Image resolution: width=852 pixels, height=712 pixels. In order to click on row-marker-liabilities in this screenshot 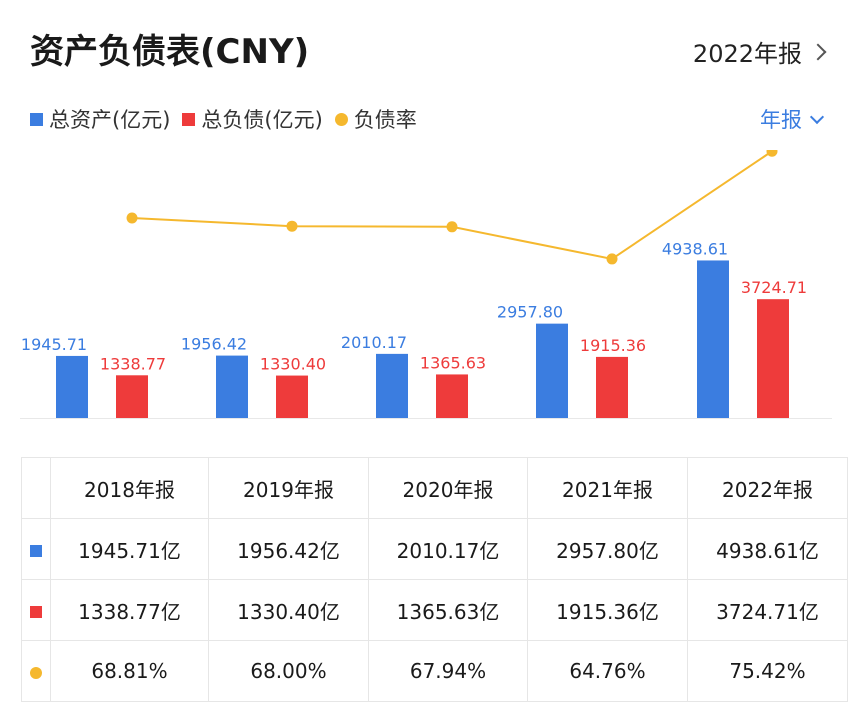, I will do `click(36, 611)`.